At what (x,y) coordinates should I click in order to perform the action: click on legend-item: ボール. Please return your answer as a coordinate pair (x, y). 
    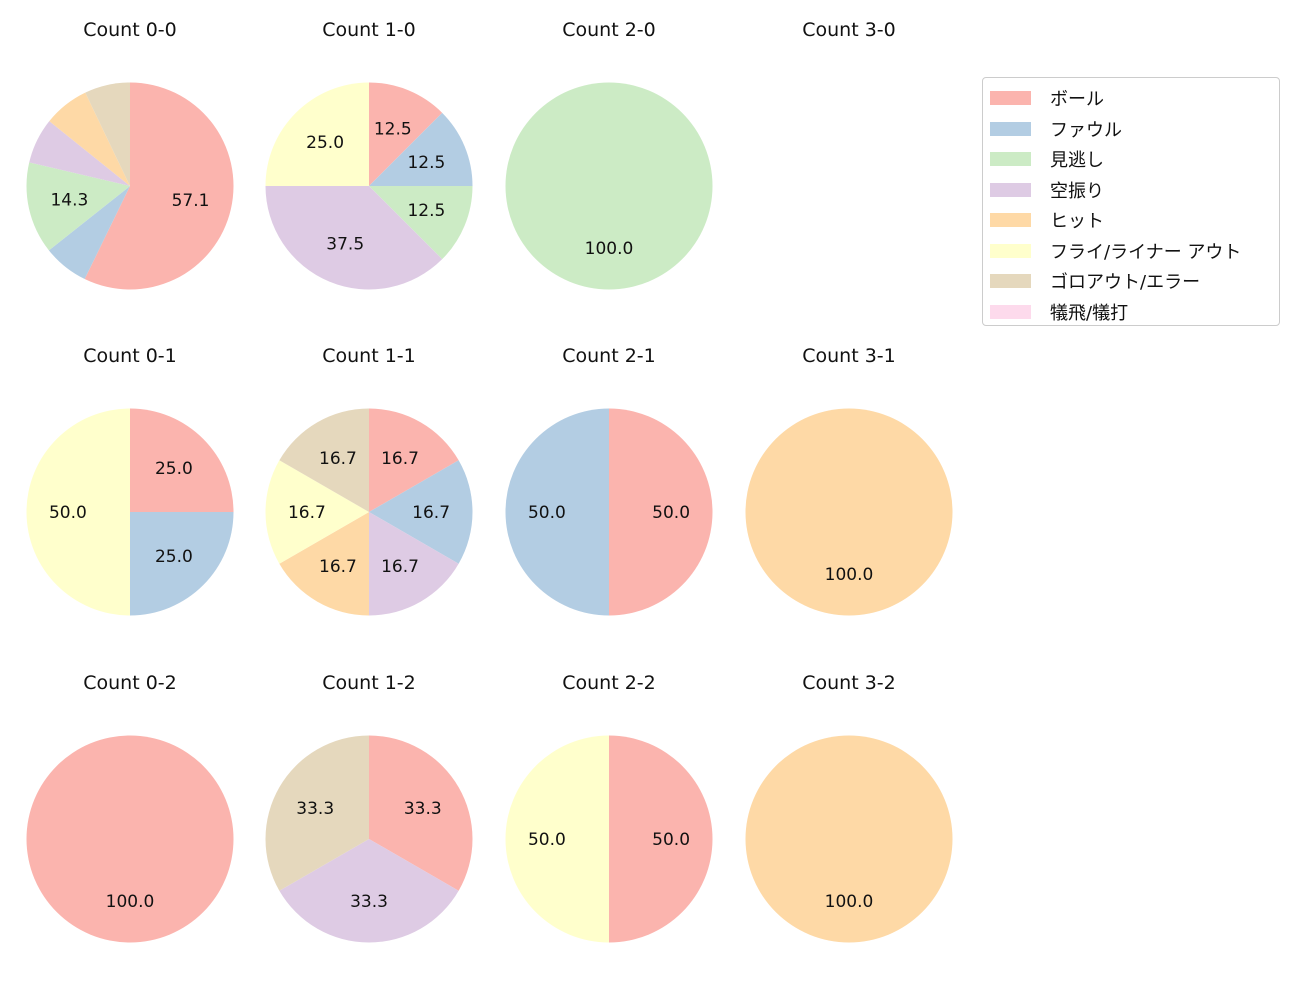
    Looking at the image, I should click on (1134, 98).